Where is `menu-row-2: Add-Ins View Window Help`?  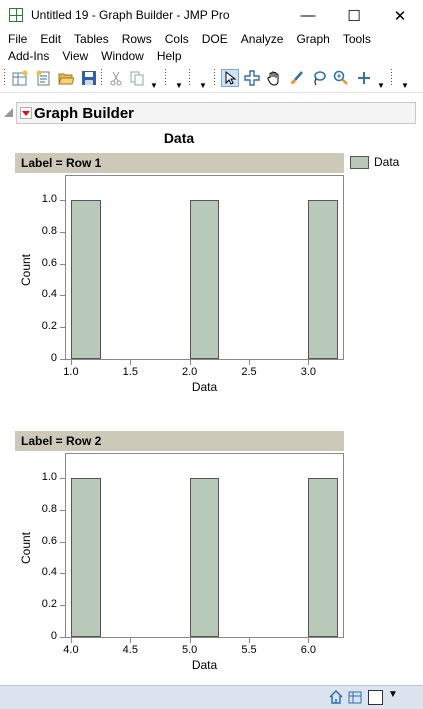
menu-row-2: Add-Ins View Window Help is located at coordinates (91, 56).